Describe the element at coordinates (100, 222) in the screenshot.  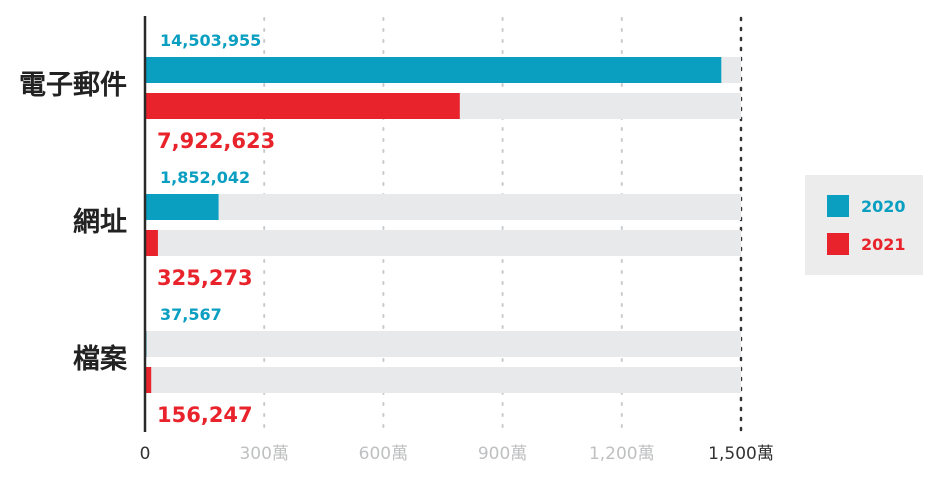
I see `category-label: 網址` at that location.